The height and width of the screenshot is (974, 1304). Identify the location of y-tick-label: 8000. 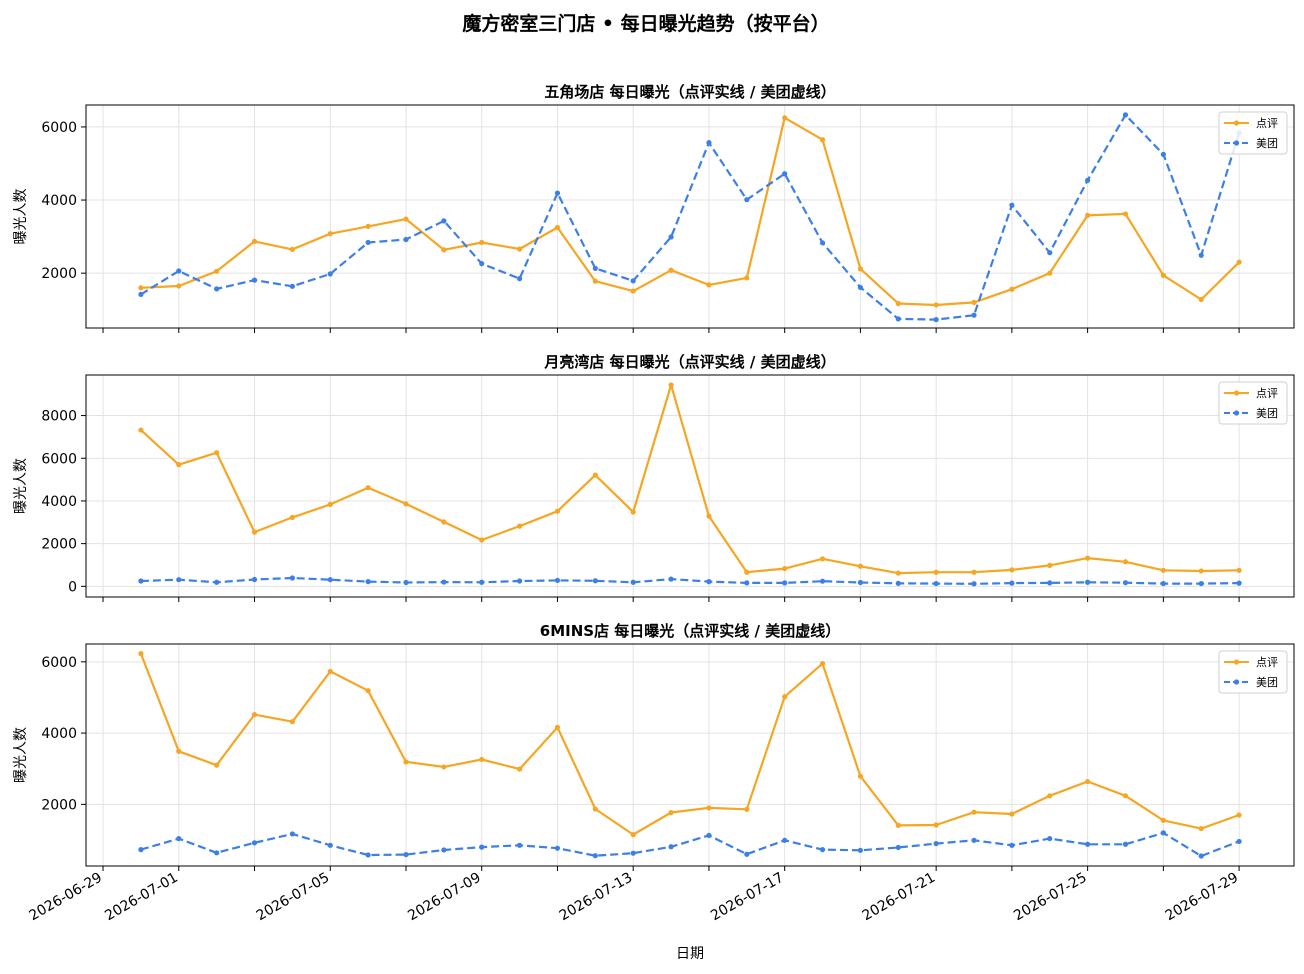
(59, 417).